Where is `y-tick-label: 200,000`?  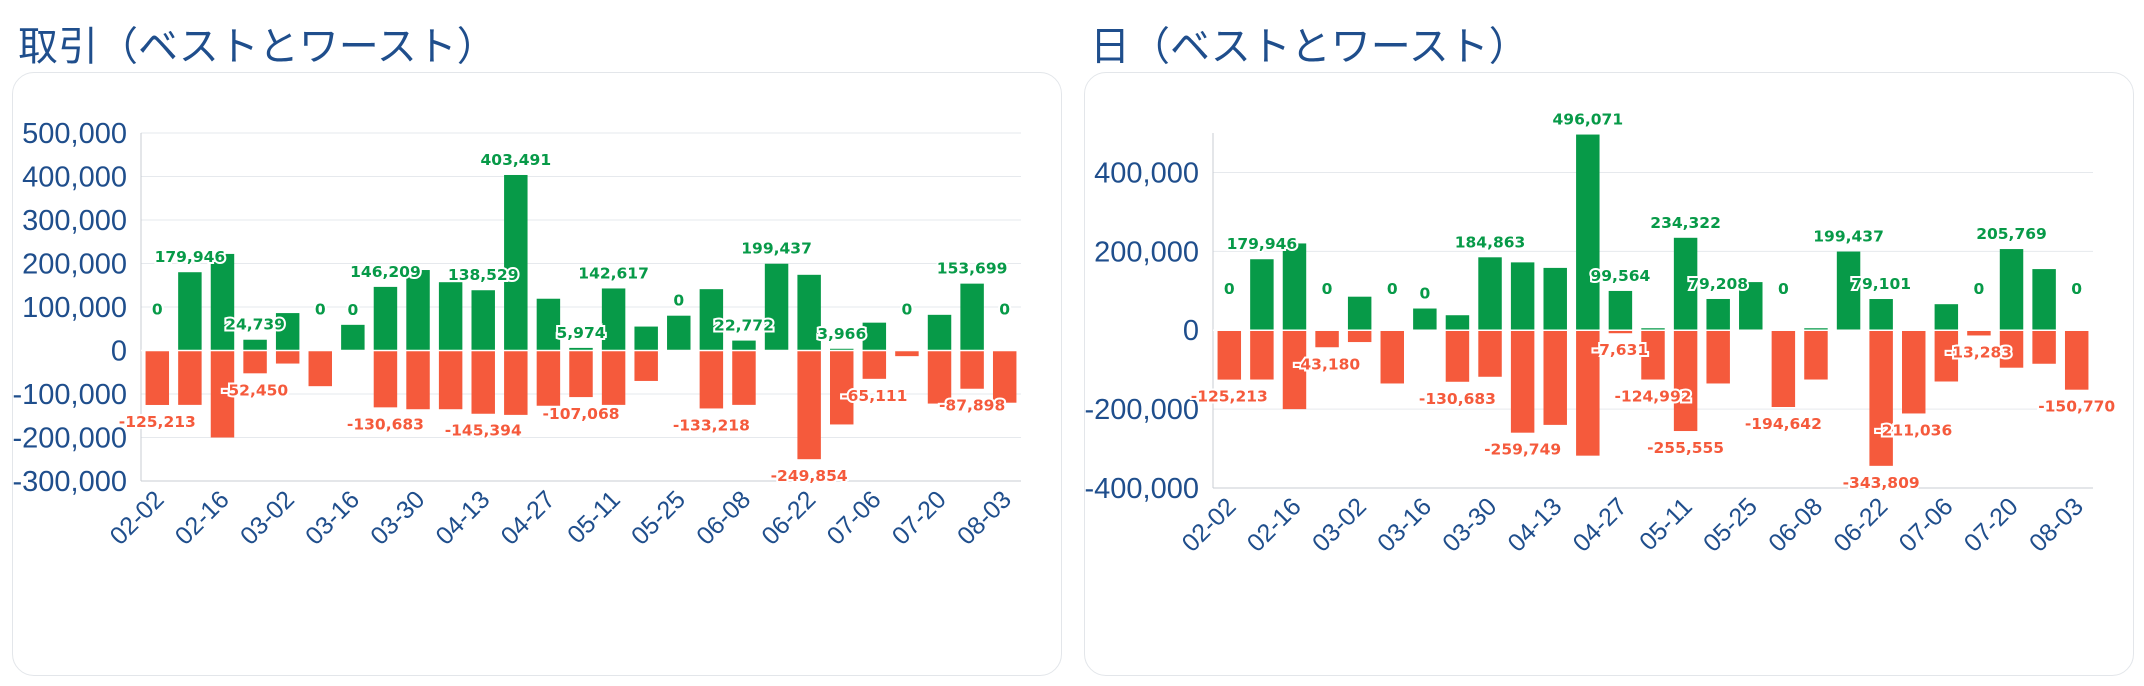
y-tick-label: 200,000 is located at coordinates (74, 265).